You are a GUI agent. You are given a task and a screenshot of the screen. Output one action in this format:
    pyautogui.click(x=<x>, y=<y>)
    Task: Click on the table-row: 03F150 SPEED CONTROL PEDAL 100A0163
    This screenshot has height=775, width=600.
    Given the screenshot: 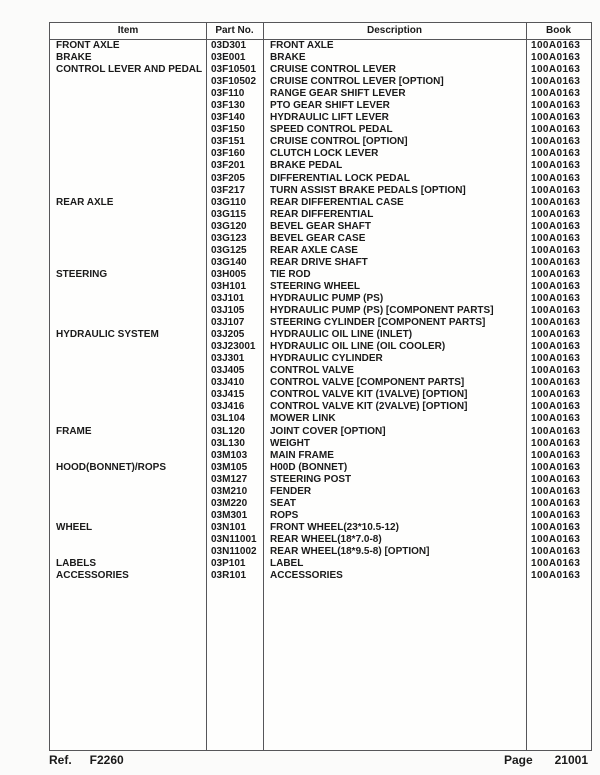 What is the action you would take?
    pyautogui.click(x=320, y=130)
    